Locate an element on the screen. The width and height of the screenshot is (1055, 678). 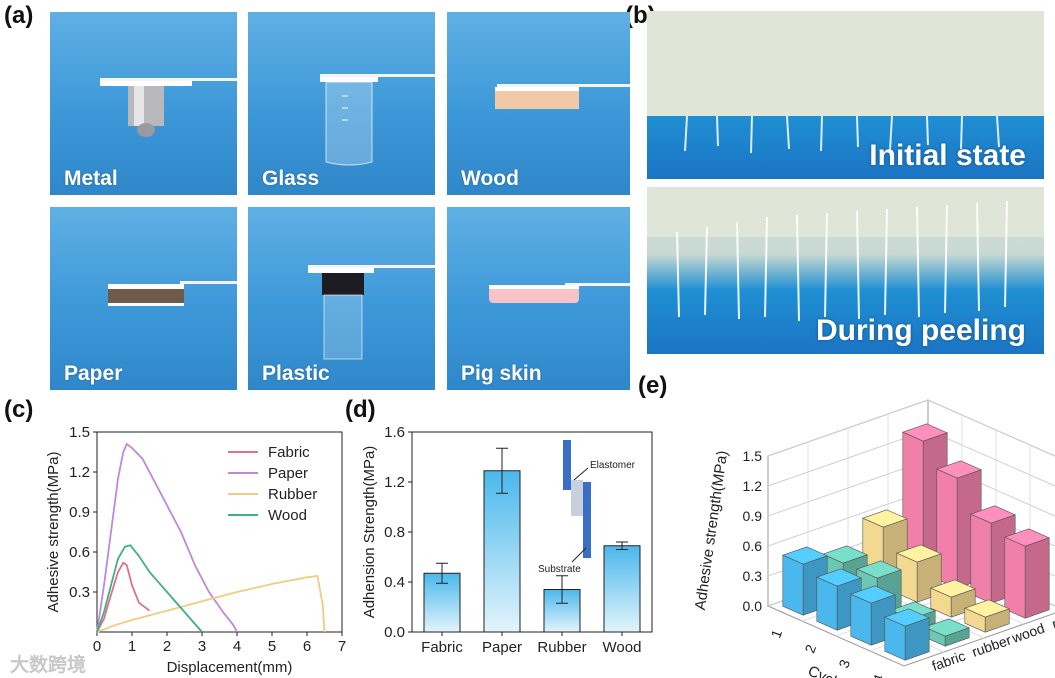
bar-paper is located at coordinates (502, 551).